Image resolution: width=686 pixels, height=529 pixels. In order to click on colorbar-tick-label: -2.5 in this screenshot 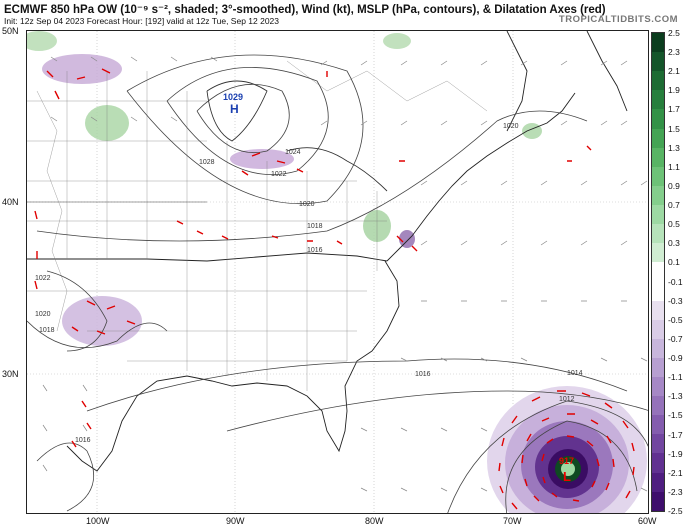, I will do `click(675, 511)`.